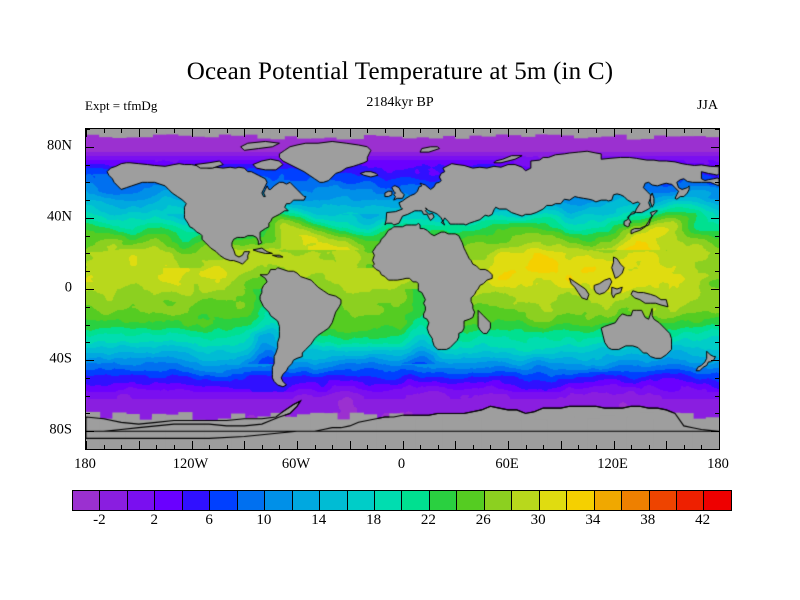 The width and height of the screenshot is (800, 600). I want to click on colorbar-tick-label: 42, so click(703, 520).